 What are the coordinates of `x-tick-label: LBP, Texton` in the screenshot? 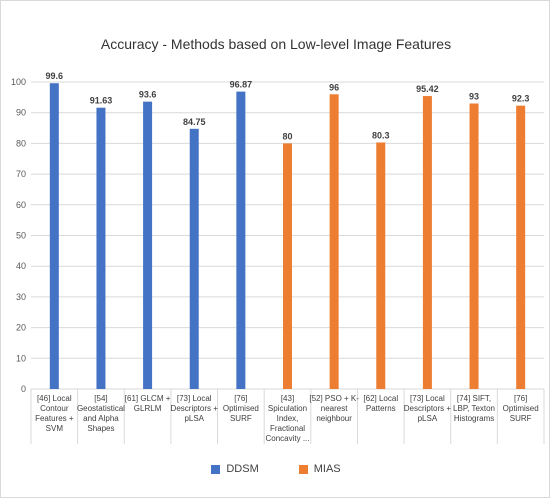 It's located at (474, 408).